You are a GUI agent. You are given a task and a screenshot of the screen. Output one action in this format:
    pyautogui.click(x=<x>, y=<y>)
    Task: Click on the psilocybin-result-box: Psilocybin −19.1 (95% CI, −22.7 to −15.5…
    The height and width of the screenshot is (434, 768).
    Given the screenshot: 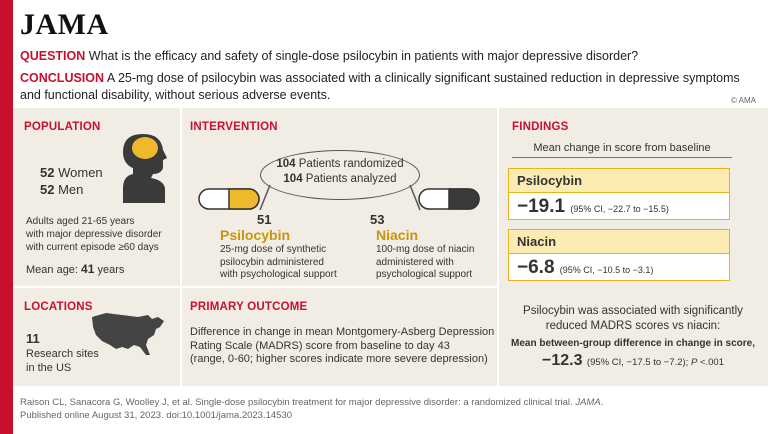 What is the action you would take?
    pyautogui.click(x=619, y=194)
    